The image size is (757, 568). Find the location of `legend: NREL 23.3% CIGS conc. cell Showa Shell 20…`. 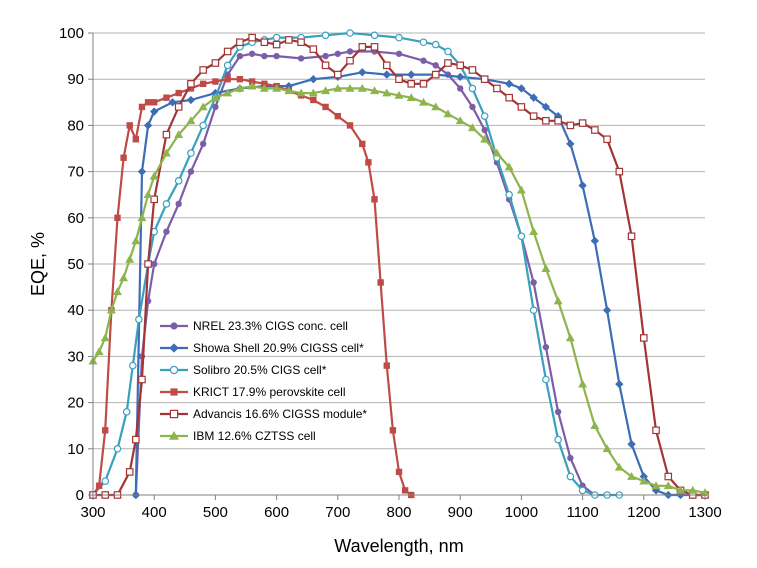

legend: NREL 23.3% CIGS conc. cell Showa Shell 20… is located at coordinates (263, 381).